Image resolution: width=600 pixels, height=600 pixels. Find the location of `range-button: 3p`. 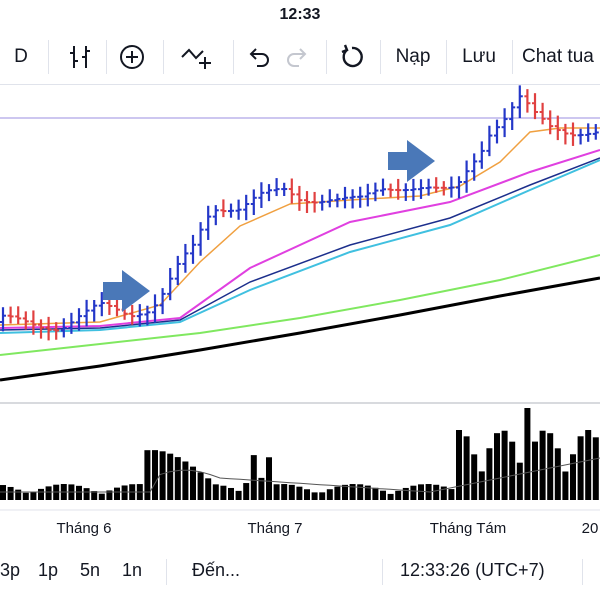

range-button: 3p is located at coordinates (10, 570).